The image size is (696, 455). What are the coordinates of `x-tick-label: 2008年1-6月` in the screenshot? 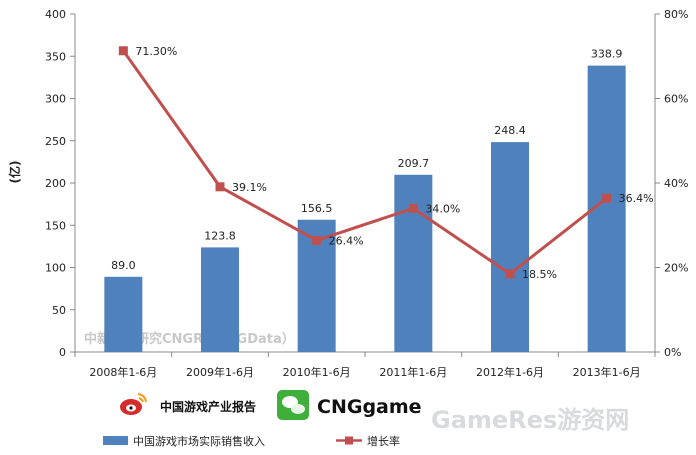 It's located at (123, 372).